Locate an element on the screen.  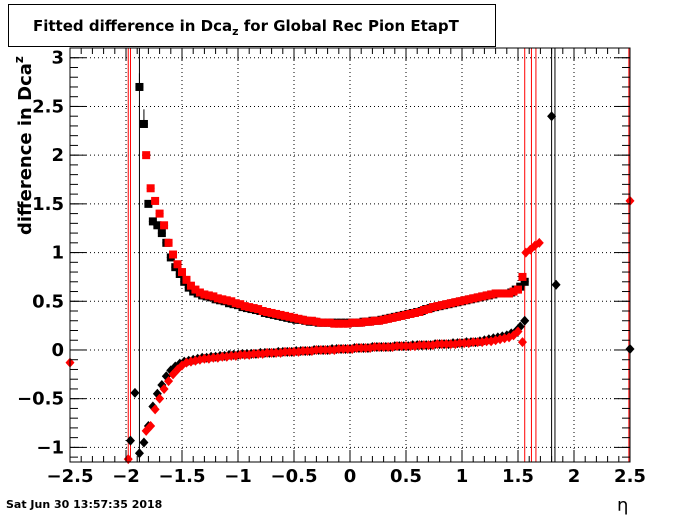
y-tick-label: 2.5 is located at coordinates (48, 106).